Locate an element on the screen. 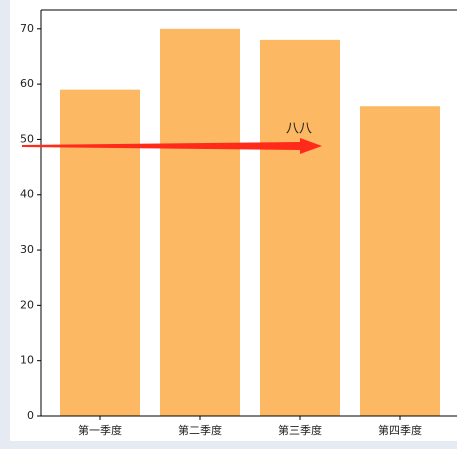 The height and width of the screenshot is (449, 457). x-tick-label: 第三季度 is located at coordinates (300, 430).